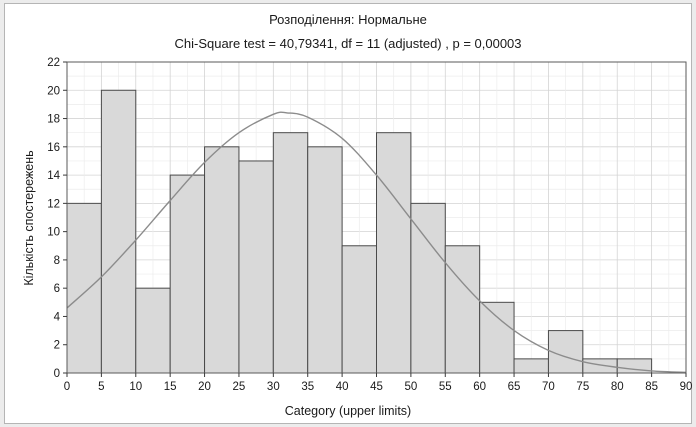 Image resolution: width=696 pixels, height=427 pixels. I want to click on y-tick-labels: 0 2 4 6 8 10 12 14 16 18 20 22, so click(53, 218).